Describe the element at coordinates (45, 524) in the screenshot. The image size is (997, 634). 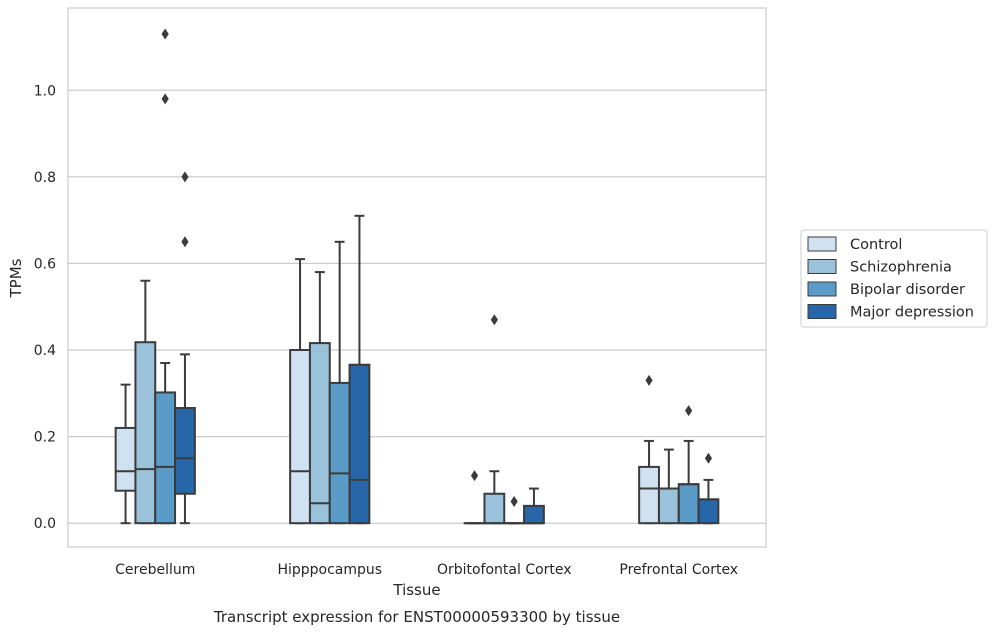
I see `y-tick-label: 0.0` at that location.